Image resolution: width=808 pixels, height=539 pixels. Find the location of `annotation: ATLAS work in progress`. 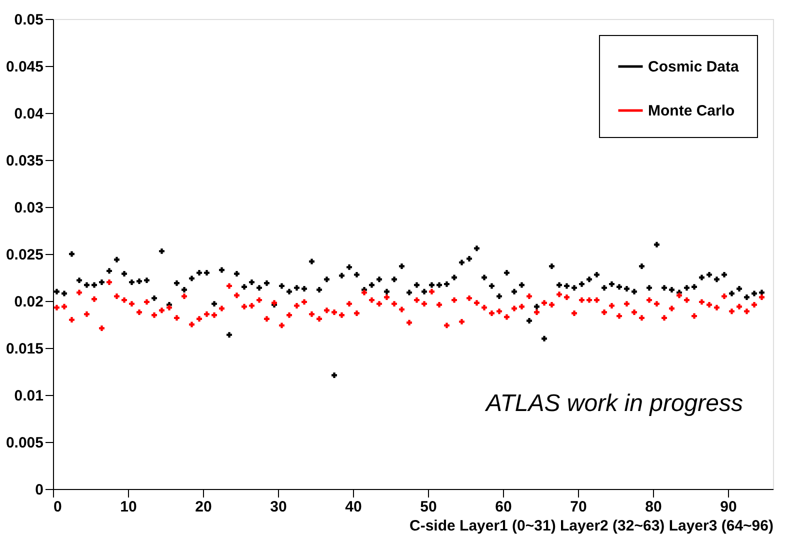

annotation: ATLAS work in progress is located at coordinates (613, 403).